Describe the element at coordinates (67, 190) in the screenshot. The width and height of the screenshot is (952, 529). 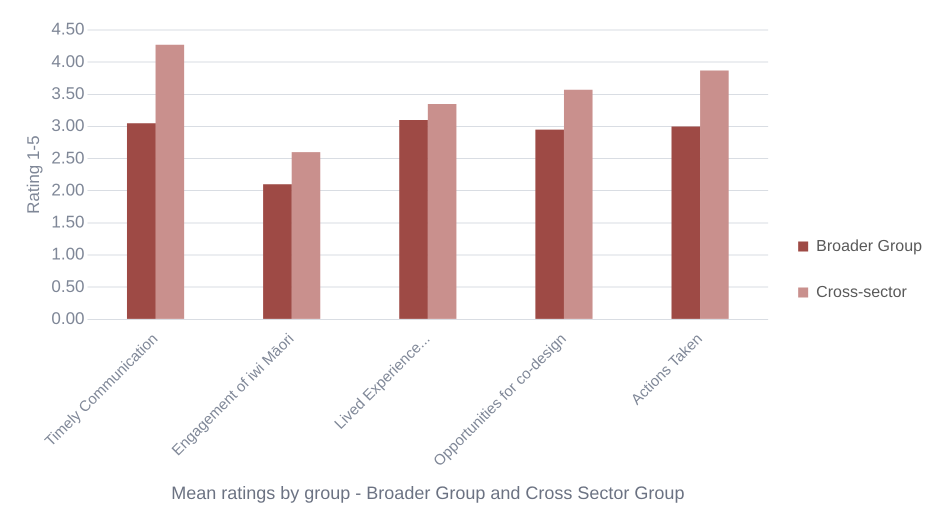
I see `y-tick-label: 2.00` at that location.